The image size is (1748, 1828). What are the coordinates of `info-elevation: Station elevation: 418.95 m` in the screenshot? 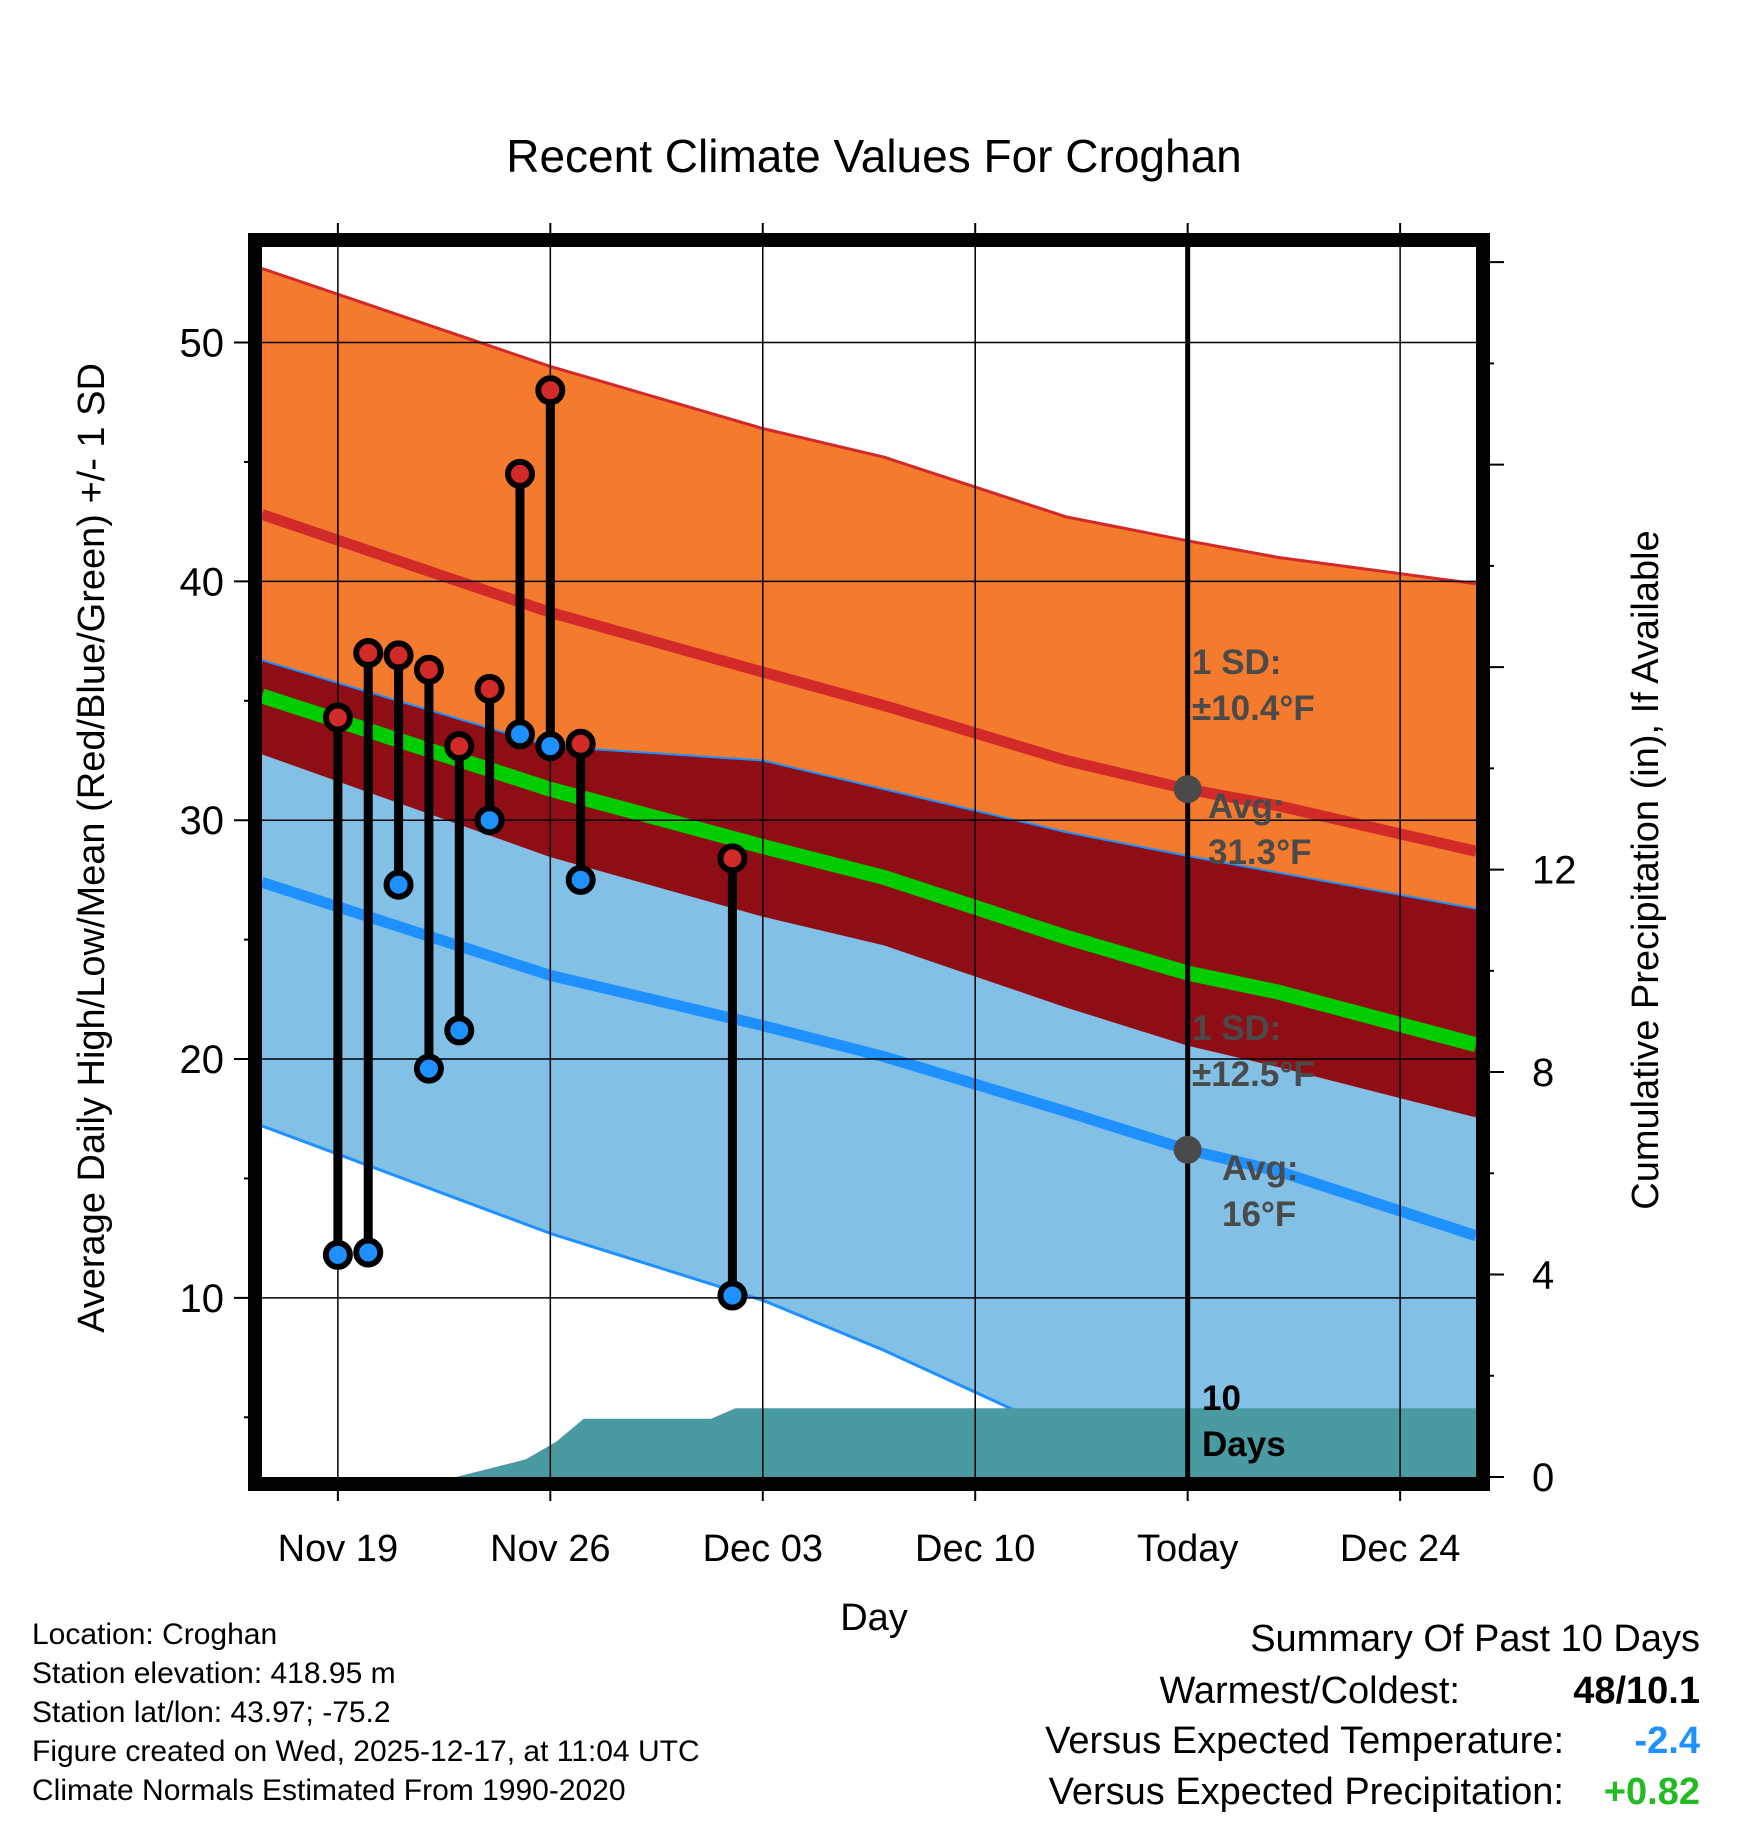 It's located at (214, 1673).